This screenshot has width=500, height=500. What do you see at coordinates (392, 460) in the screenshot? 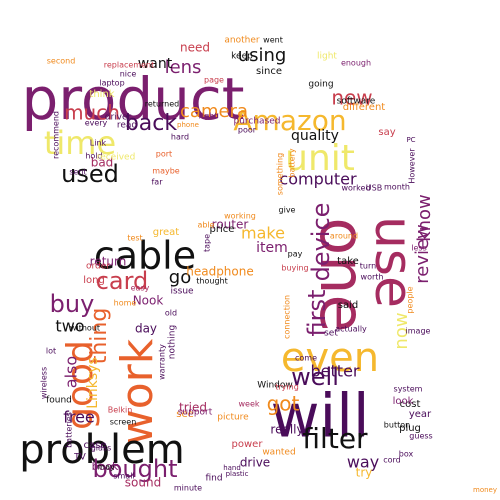
I see `word-cord: cord` at bounding box center [392, 460].